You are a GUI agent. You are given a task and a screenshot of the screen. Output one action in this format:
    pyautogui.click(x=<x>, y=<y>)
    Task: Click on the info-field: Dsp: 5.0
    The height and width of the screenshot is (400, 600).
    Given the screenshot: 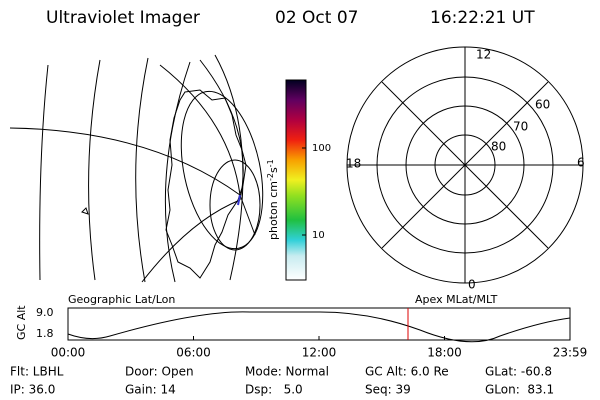 What is the action you would take?
    pyautogui.click(x=274, y=390)
    